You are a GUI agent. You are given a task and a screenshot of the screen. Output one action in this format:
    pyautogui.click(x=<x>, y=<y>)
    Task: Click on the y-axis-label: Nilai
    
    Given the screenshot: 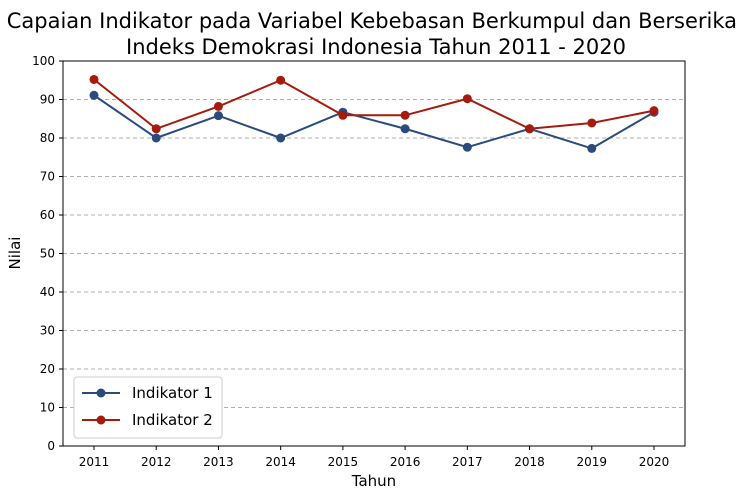 What is the action you would take?
    pyautogui.click(x=15, y=253)
    